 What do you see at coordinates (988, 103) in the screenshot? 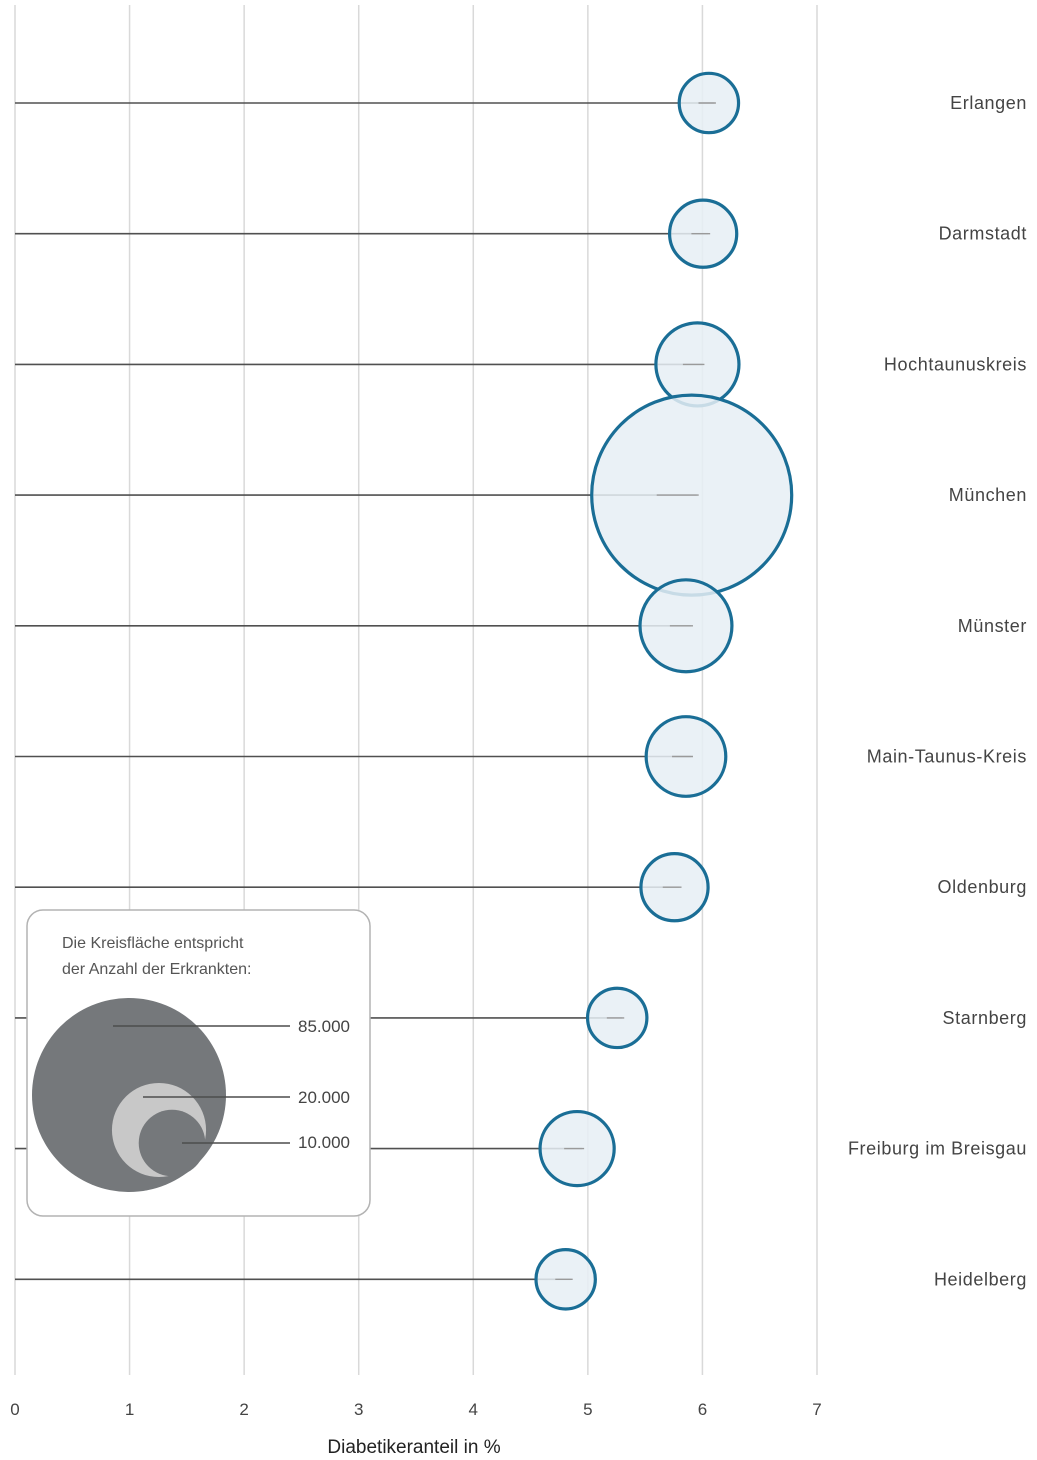
I see `category-label: Erlangen` at bounding box center [988, 103].